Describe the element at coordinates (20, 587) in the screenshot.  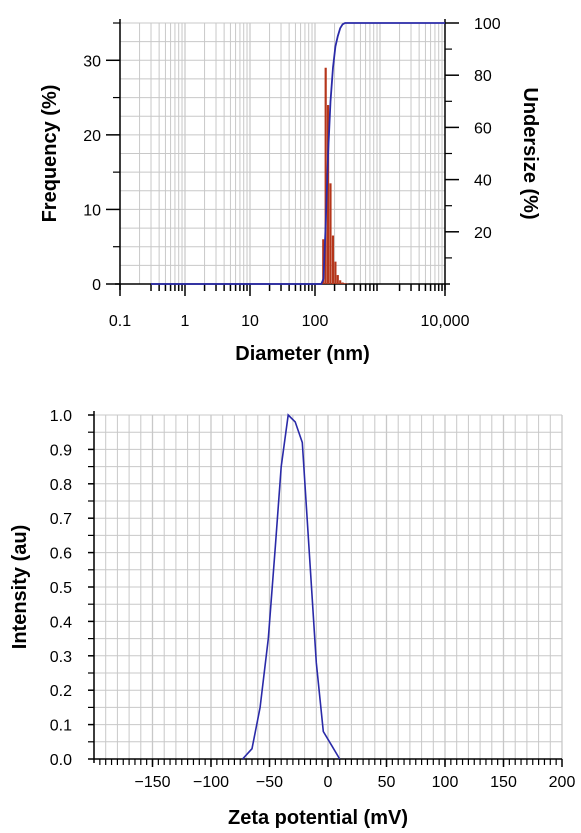
I see `y-axis-title: Intensity (au)` at that location.